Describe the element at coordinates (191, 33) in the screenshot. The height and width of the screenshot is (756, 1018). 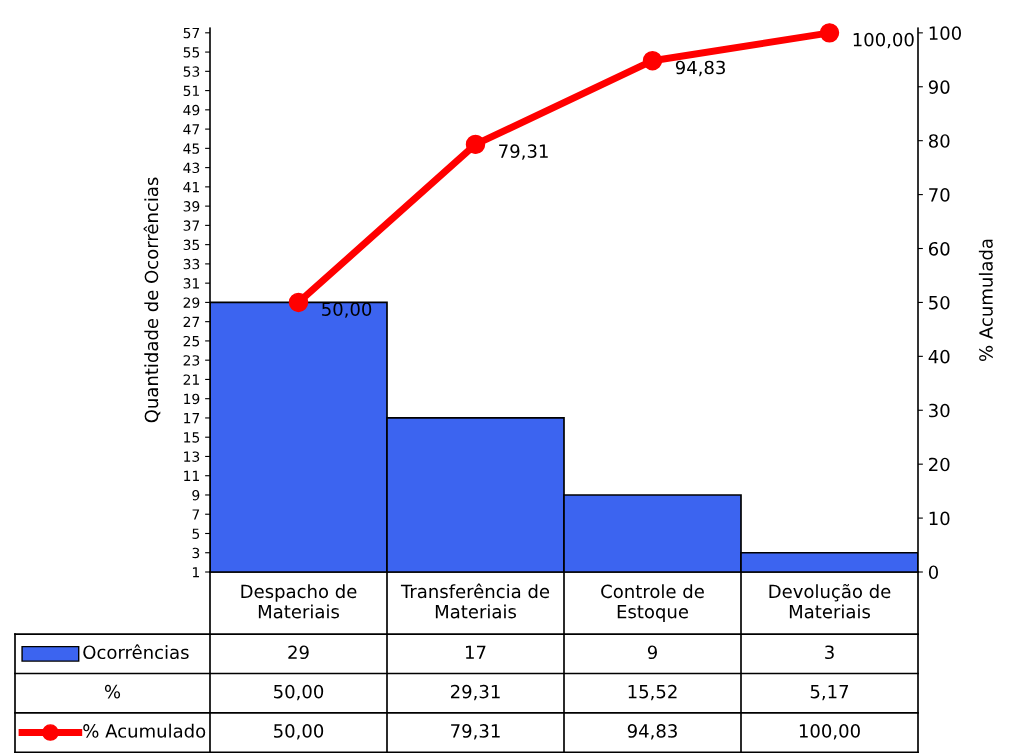
I see `y-tick-label: 57` at that location.